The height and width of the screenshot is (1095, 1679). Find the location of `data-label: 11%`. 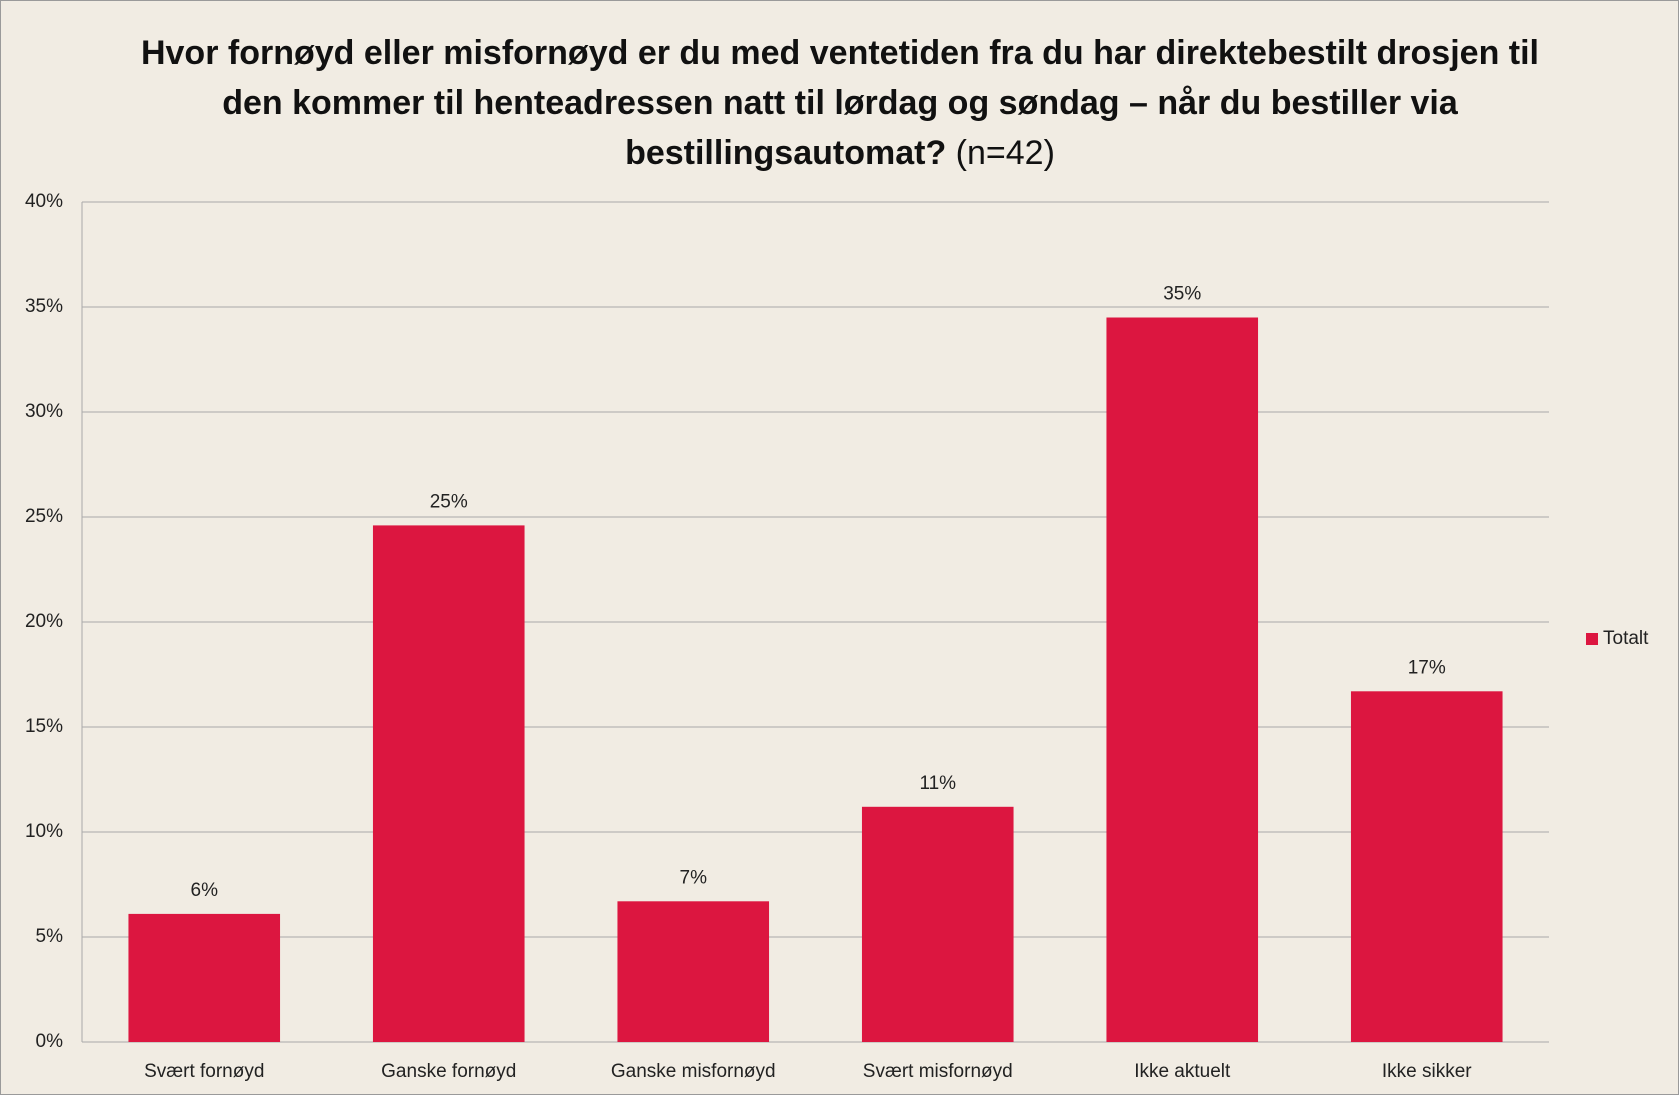

data-label: 11% is located at coordinates (937, 783).